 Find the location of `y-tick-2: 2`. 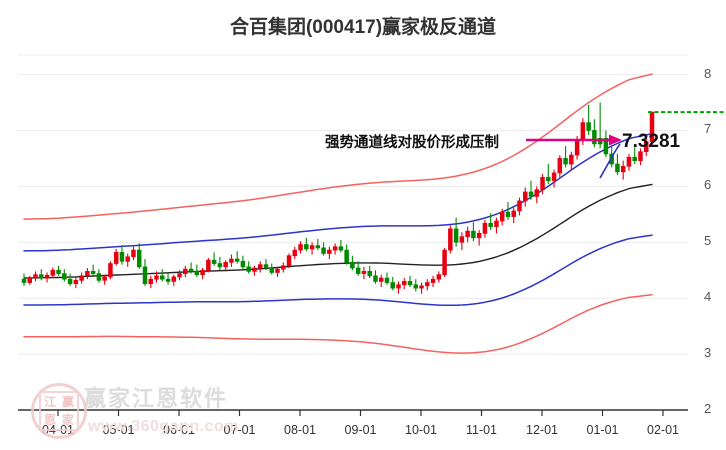

y-tick-2: 2 is located at coordinates (708, 408).